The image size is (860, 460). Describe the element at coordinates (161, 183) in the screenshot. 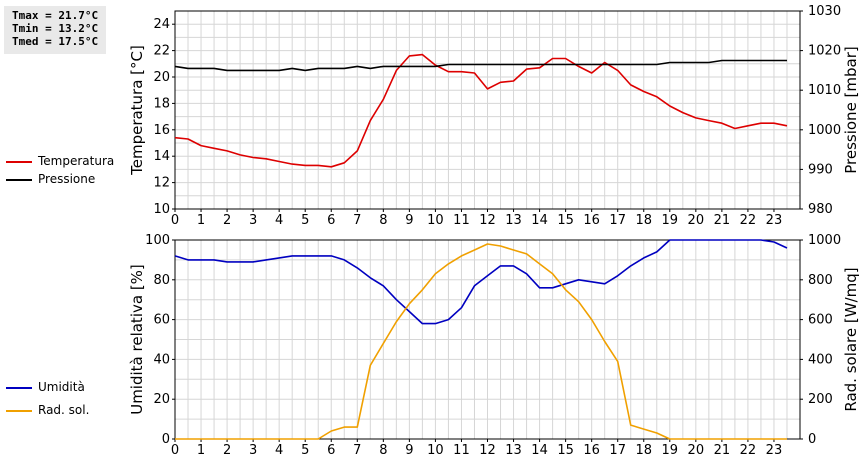

I see `y-tick-label: 12` at that location.